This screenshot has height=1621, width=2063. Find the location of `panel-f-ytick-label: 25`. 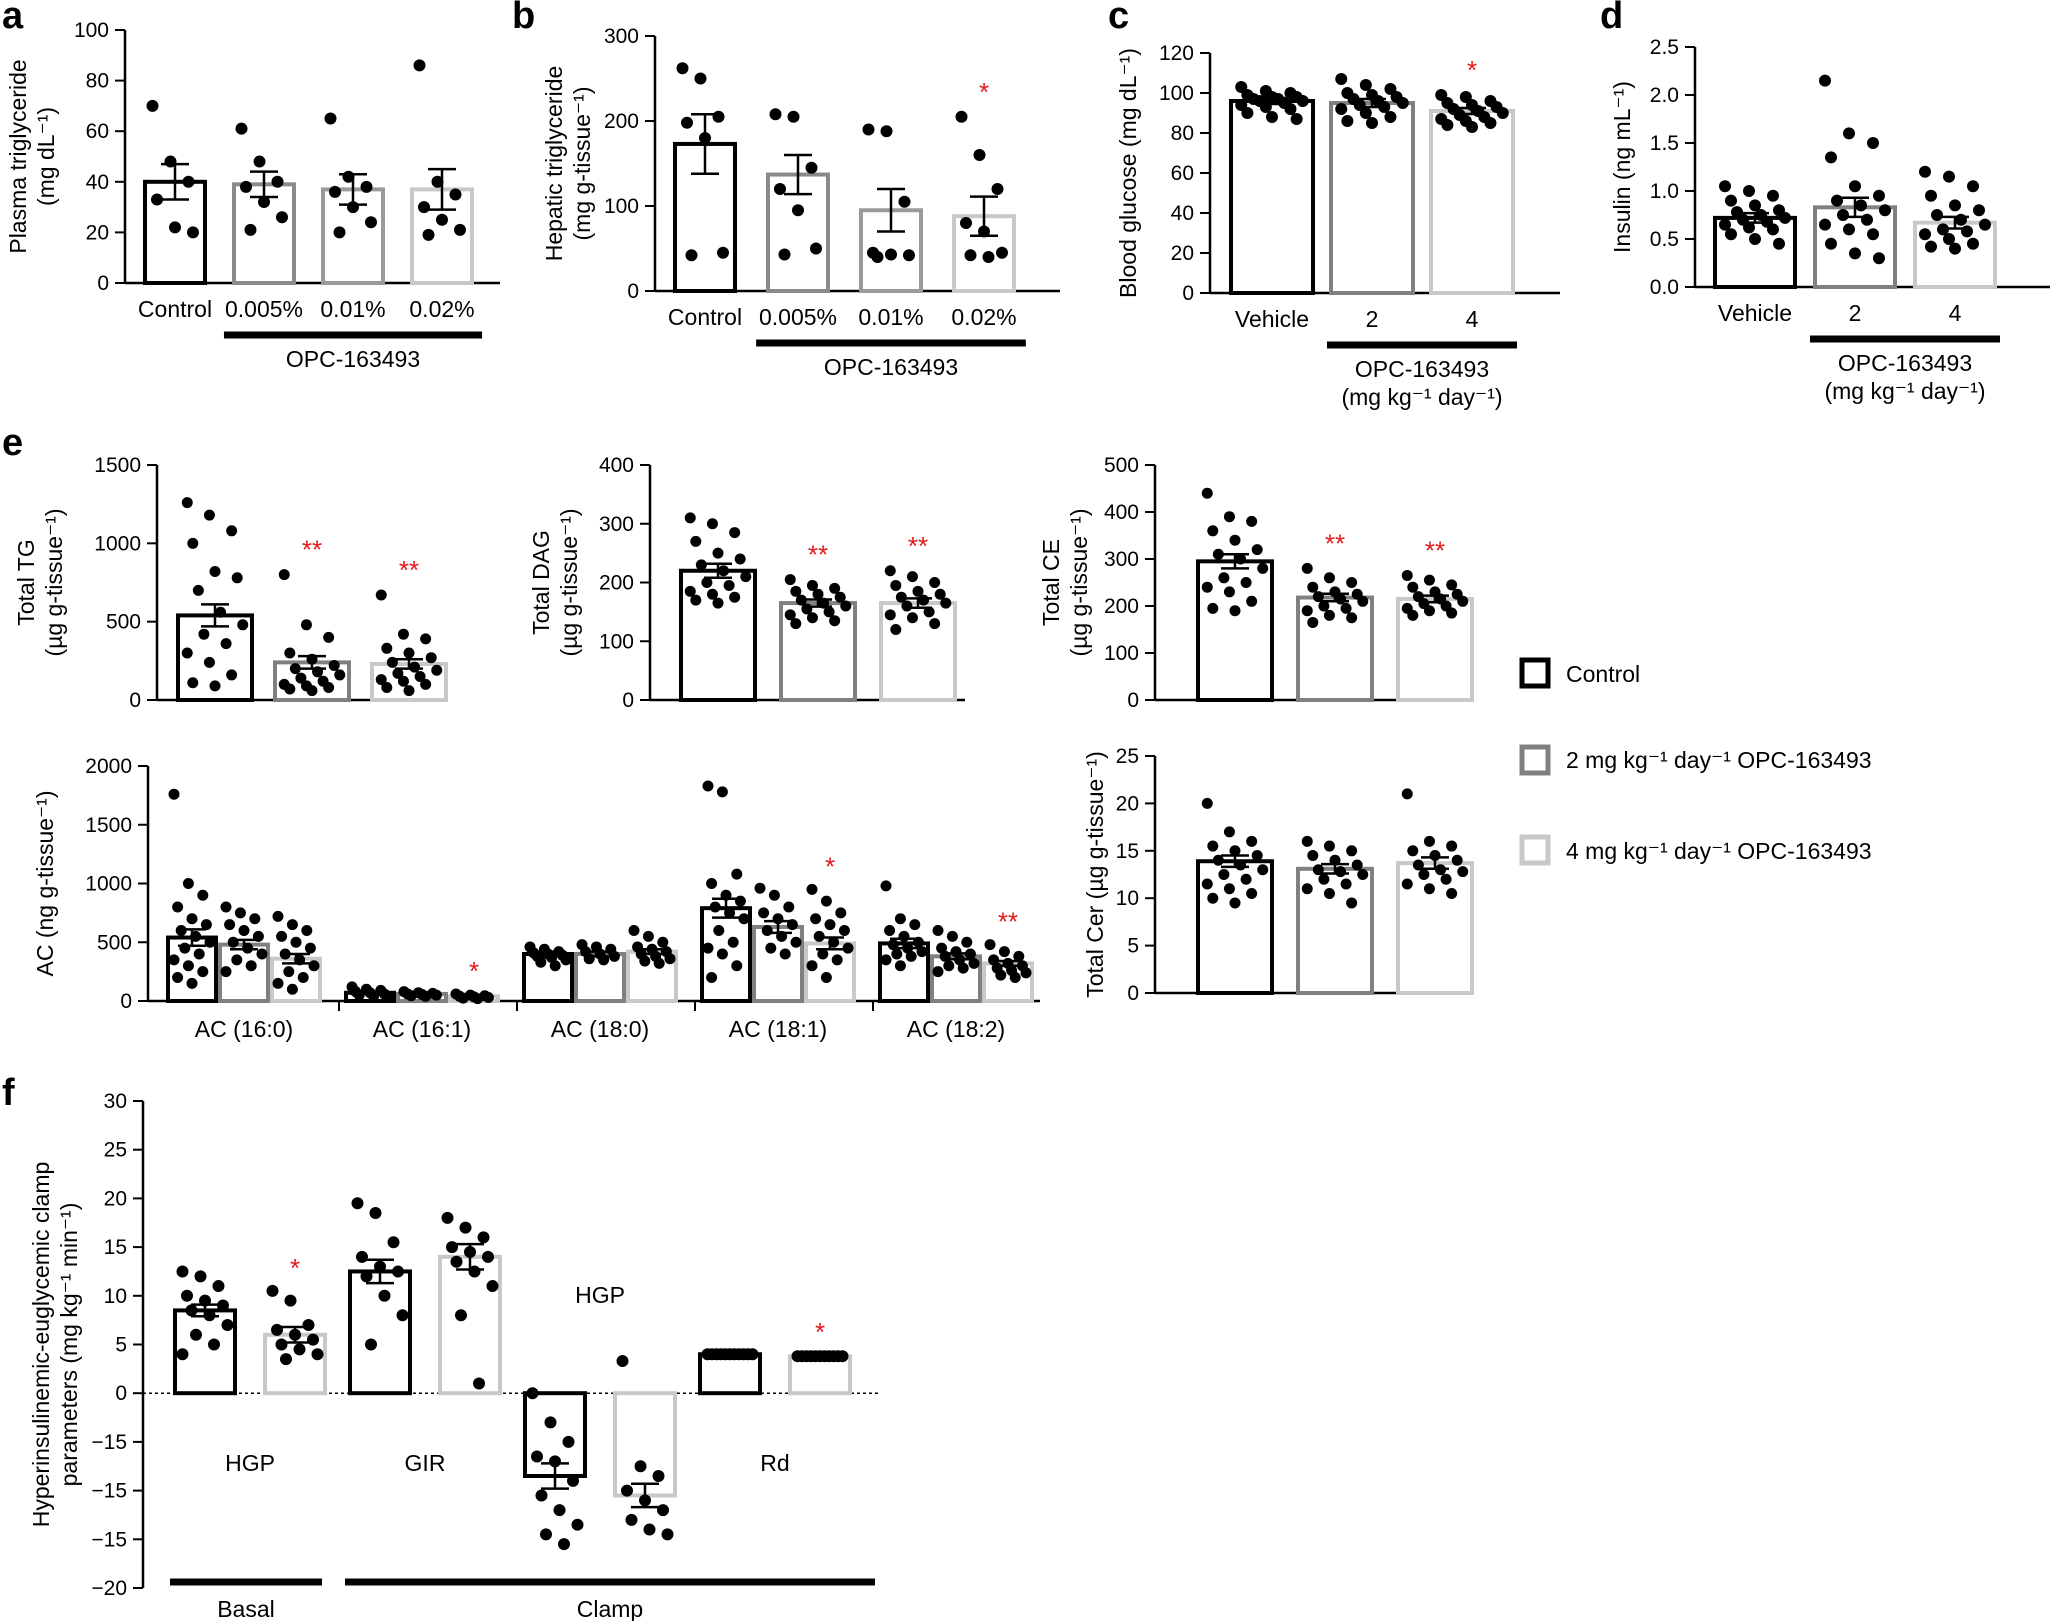

panel-f-ytick-label: 25 is located at coordinates (115, 1150).